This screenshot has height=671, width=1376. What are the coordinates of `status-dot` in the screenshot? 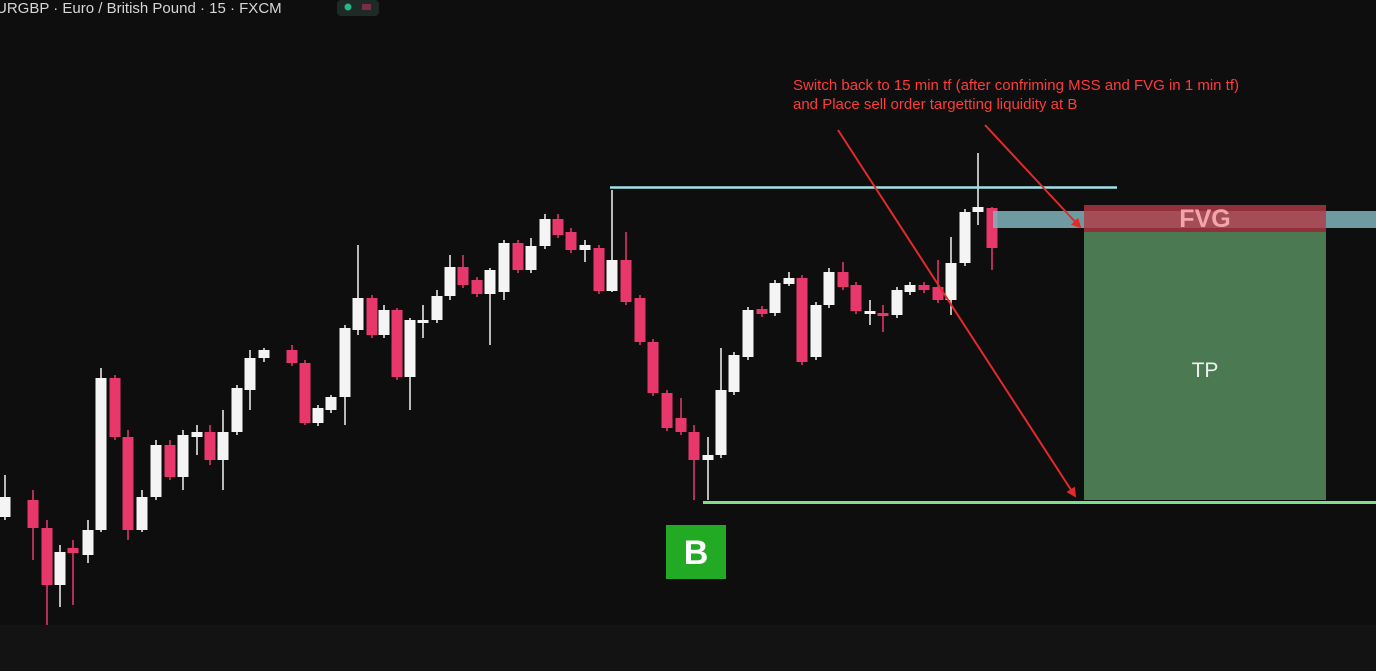 It's located at (348, 7).